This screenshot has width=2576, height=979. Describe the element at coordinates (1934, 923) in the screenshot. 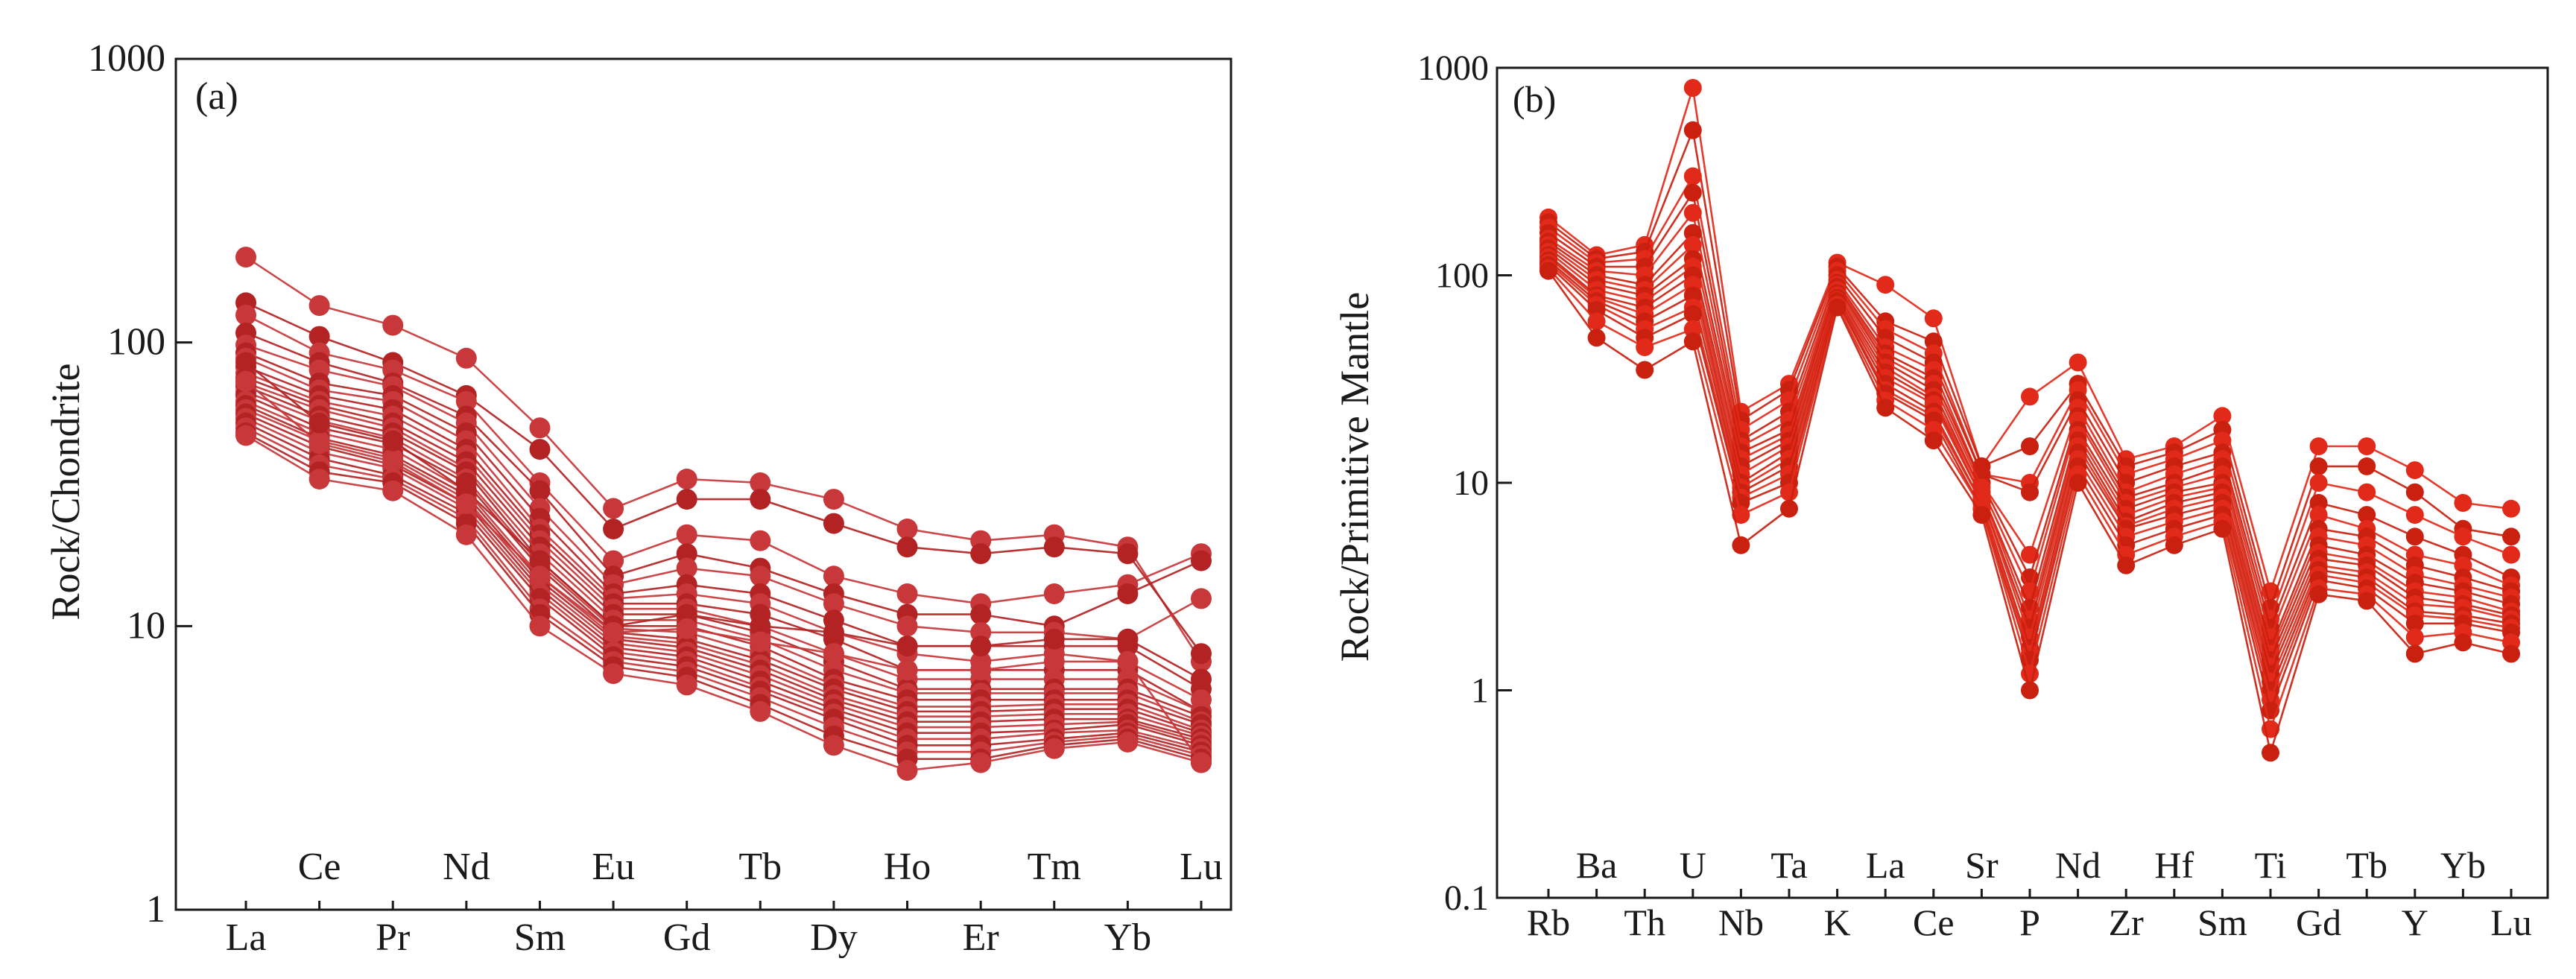

I see `x-tick-label: Ce` at that location.